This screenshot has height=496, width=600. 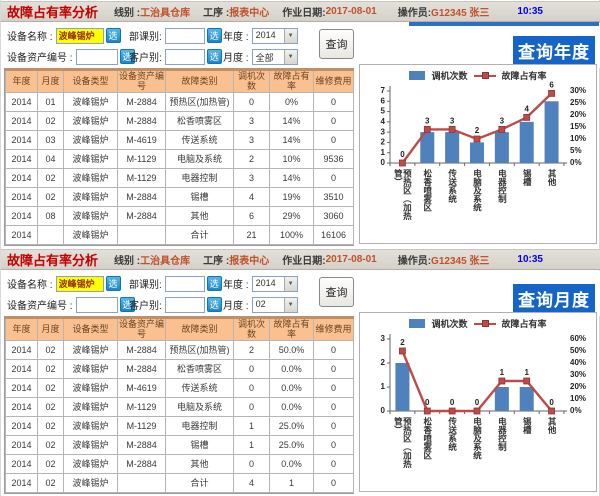 What do you see at coordinates (236, 285) in the screenshot?
I see `year-label: 年度 :` at bounding box center [236, 285].